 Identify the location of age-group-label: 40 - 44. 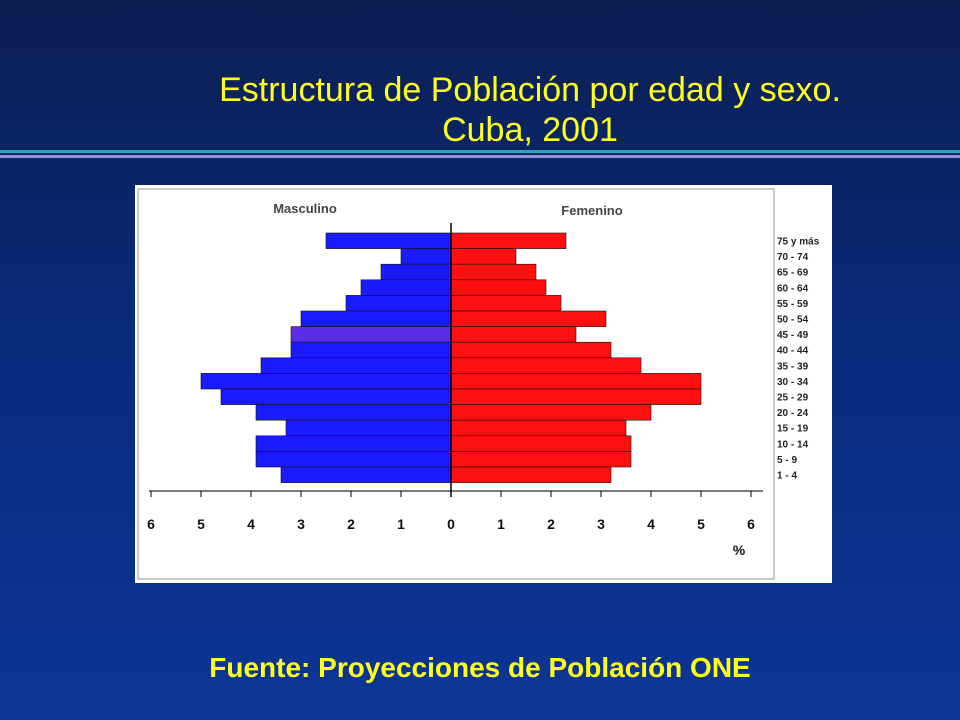
(793, 351).